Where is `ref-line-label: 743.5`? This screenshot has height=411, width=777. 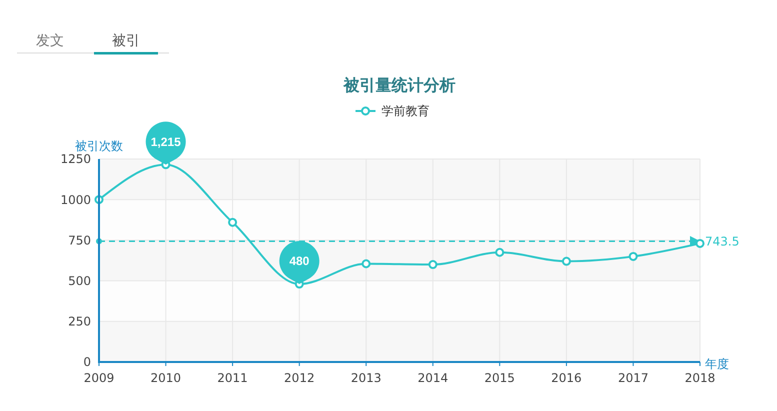 ref-line-label: 743.5 is located at coordinates (722, 241).